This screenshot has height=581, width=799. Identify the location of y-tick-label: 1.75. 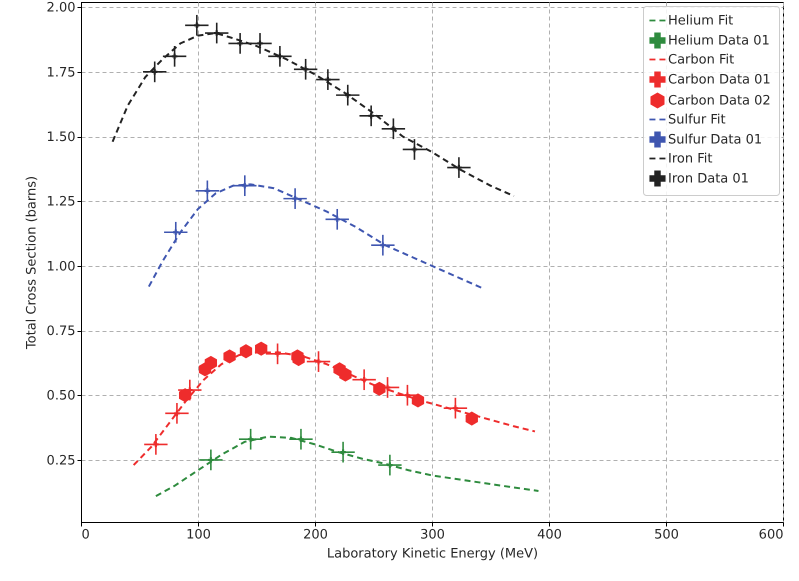
(61, 72).